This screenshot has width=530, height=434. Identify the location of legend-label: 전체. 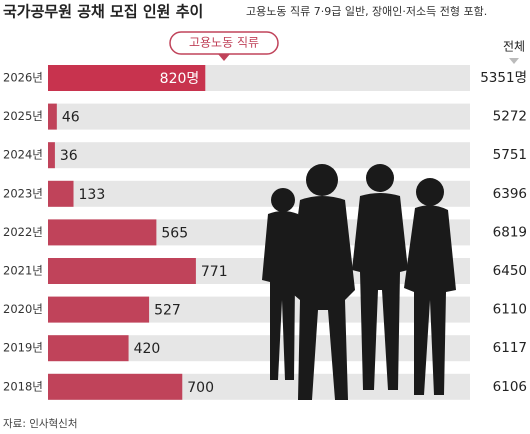
(514, 47).